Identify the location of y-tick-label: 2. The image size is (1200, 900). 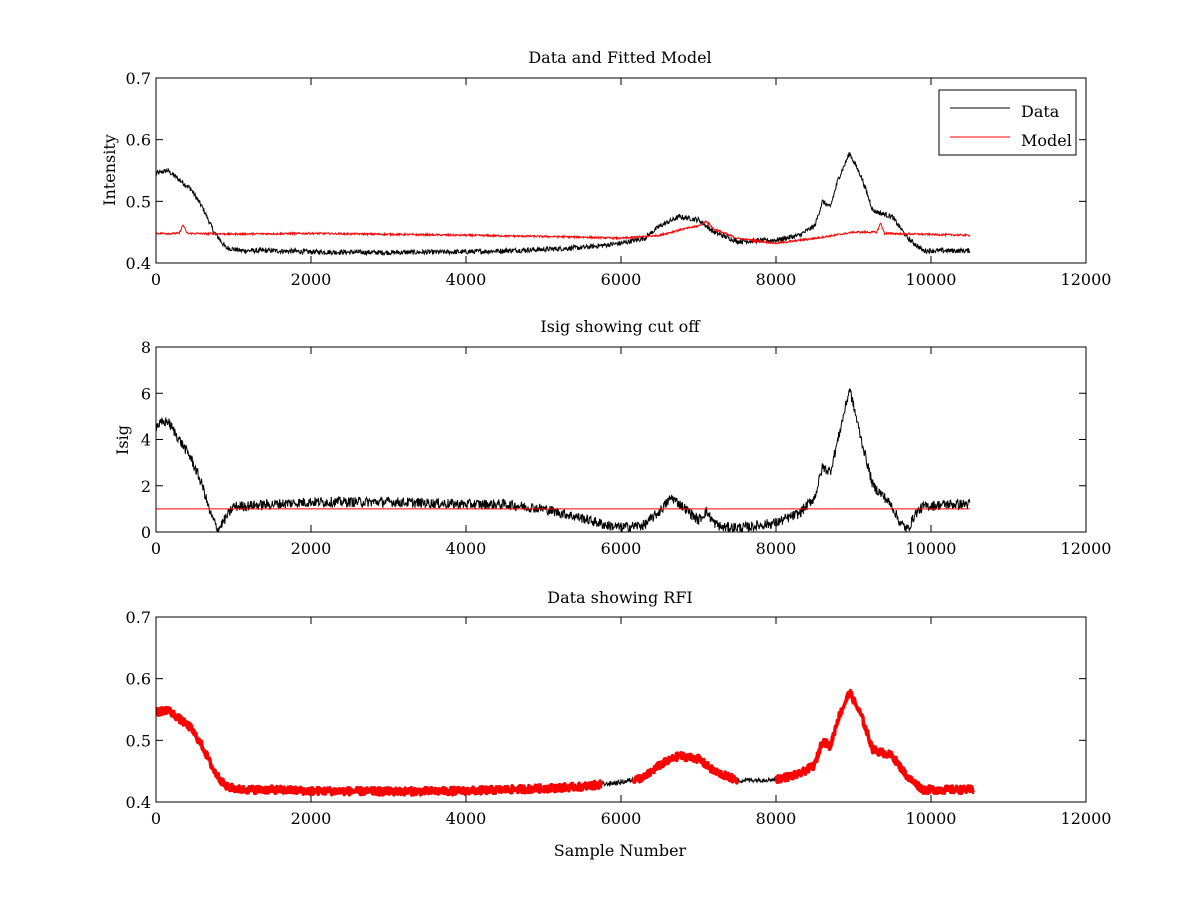
(146, 486).